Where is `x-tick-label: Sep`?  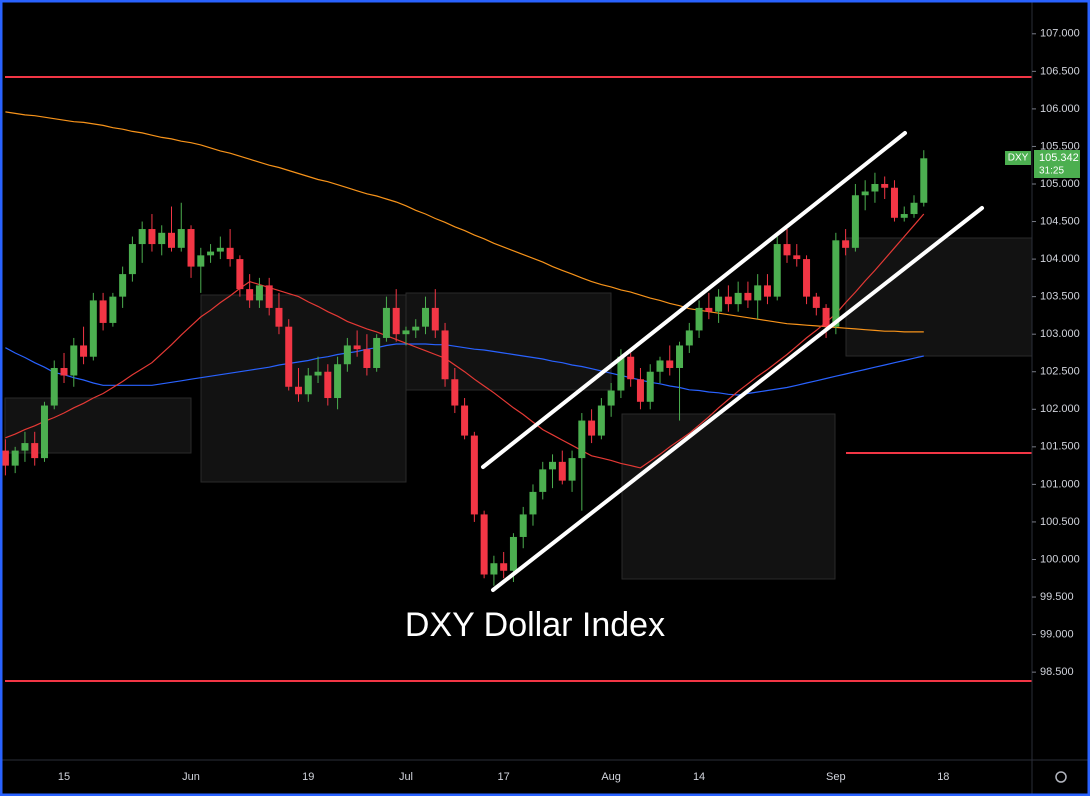
x-tick-label: Sep is located at coordinates (836, 777).